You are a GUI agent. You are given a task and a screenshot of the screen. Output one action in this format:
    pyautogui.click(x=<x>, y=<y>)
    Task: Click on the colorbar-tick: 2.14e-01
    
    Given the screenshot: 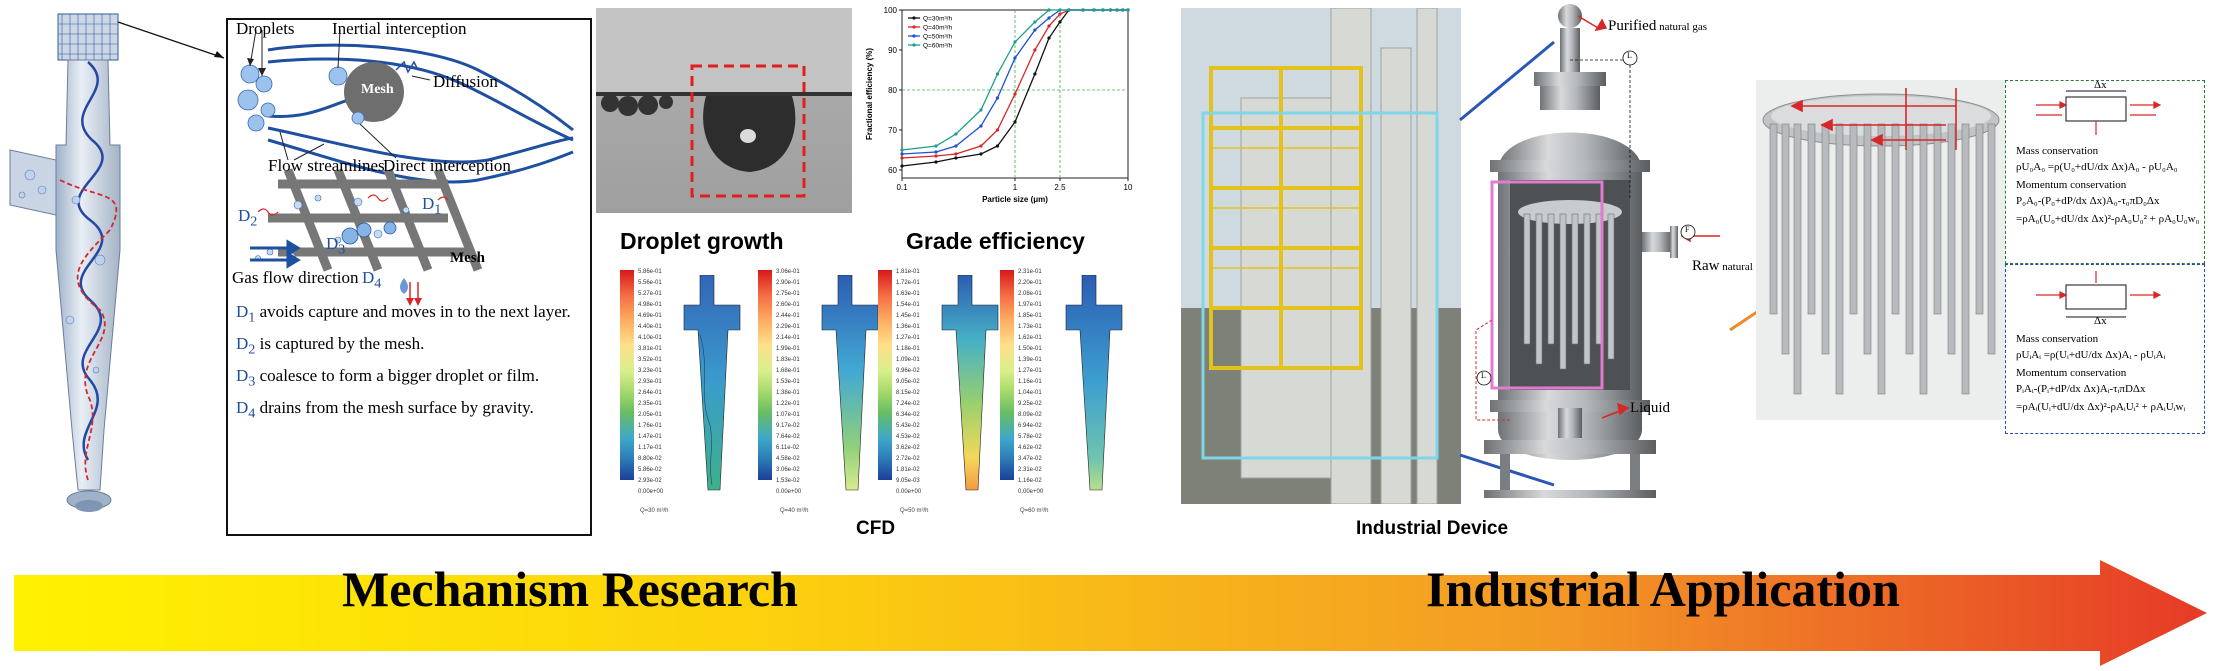 What is the action you would take?
    pyautogui.click(x=788, y=338)
    